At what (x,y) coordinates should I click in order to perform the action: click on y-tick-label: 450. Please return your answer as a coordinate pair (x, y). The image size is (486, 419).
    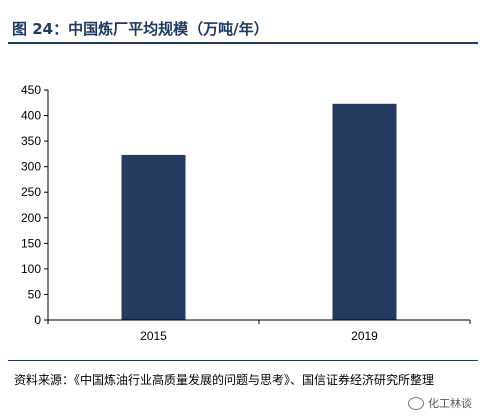
    Looking at the image, I should click on (31, 90).